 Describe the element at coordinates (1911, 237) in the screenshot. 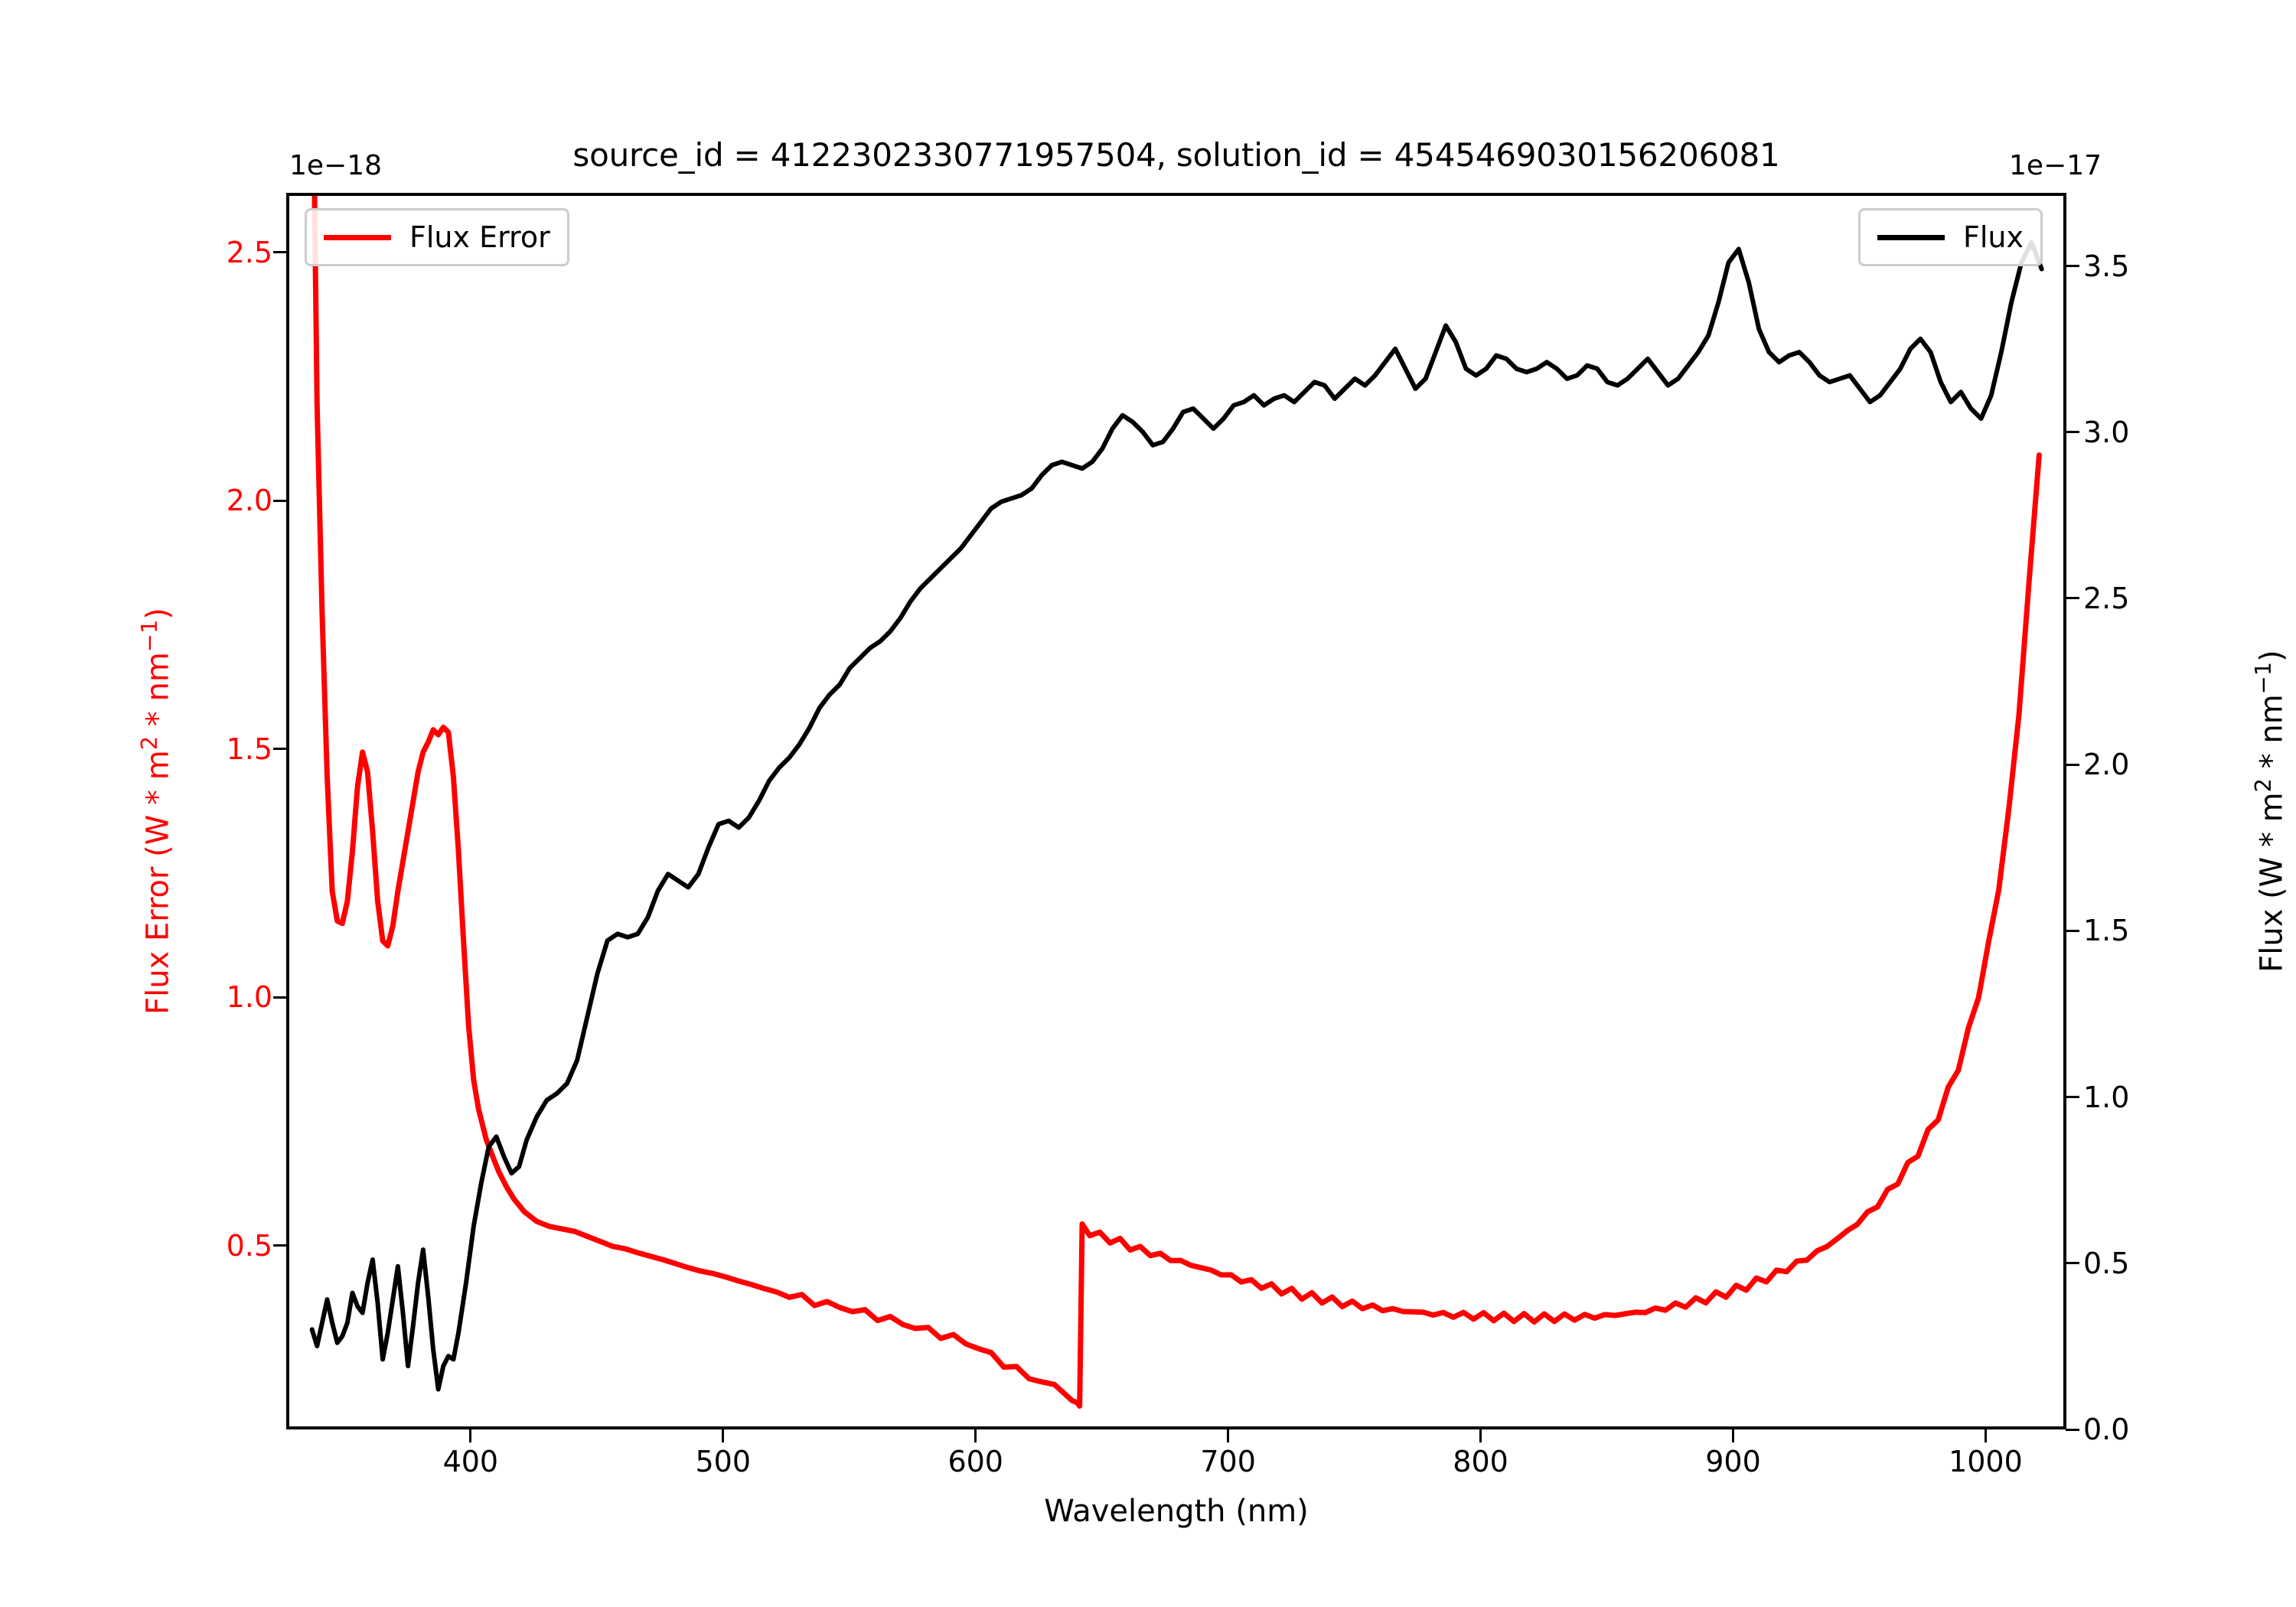

I see `flux-legend-swatch-icon` at that location.